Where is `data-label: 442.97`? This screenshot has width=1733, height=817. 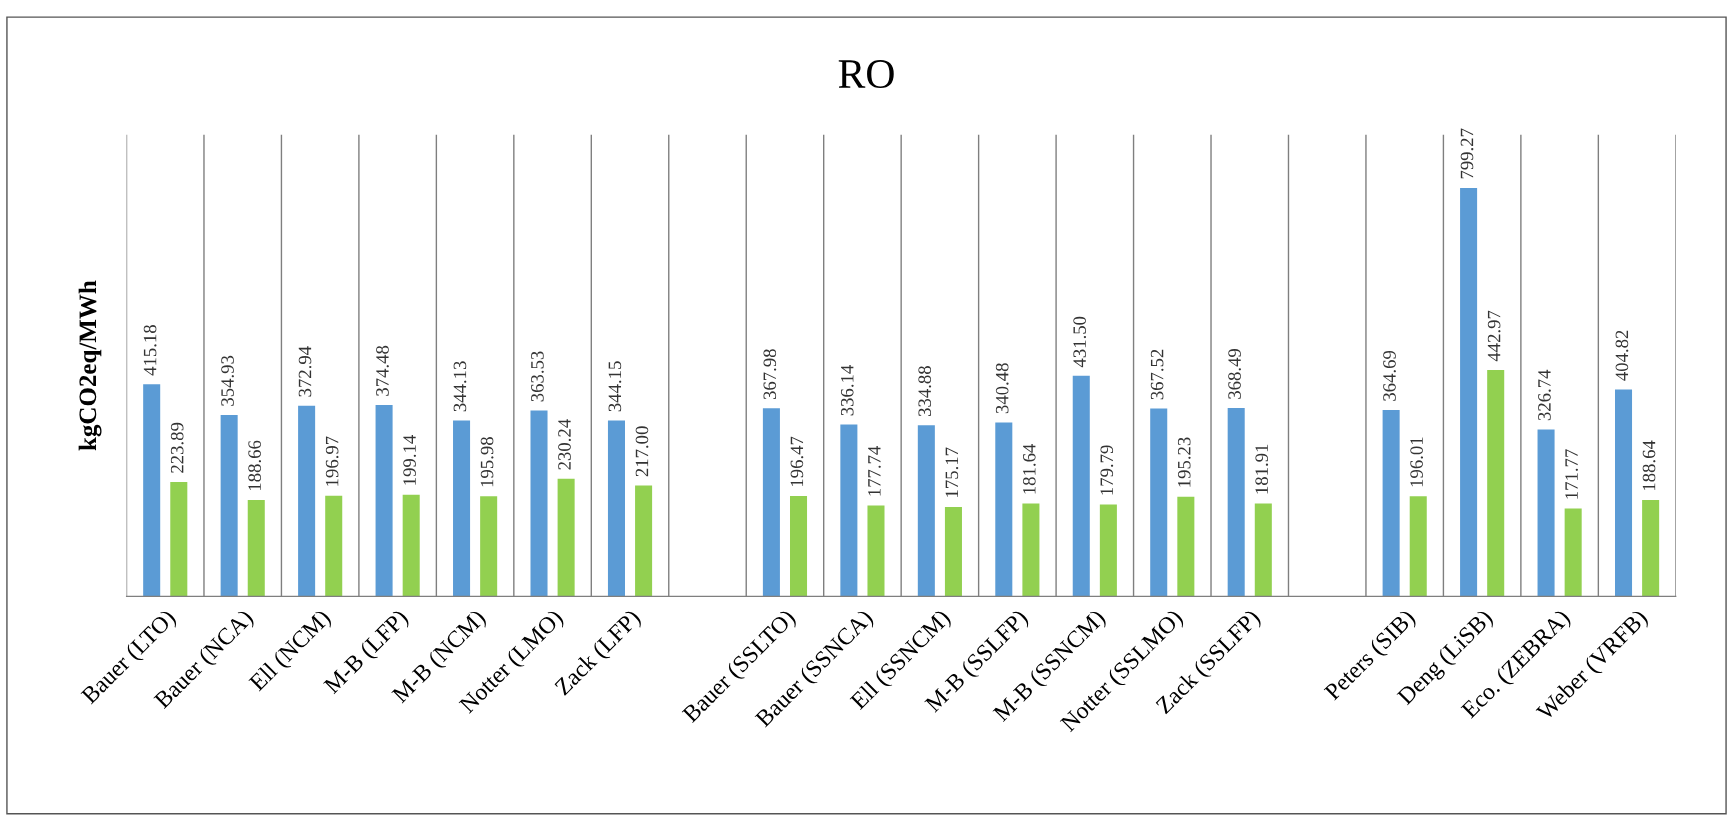 data-label: 442.97 is located at coordinates (1494, 336).